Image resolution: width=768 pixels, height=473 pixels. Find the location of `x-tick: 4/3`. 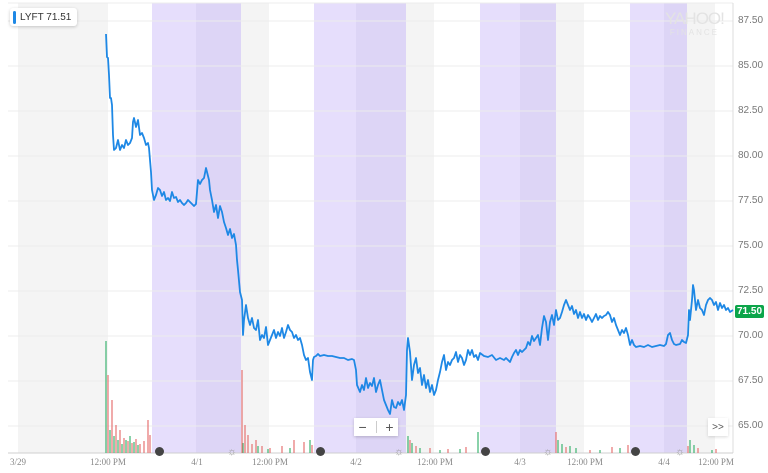

x-tick: 4/3 is located at coordinates (520, 462).